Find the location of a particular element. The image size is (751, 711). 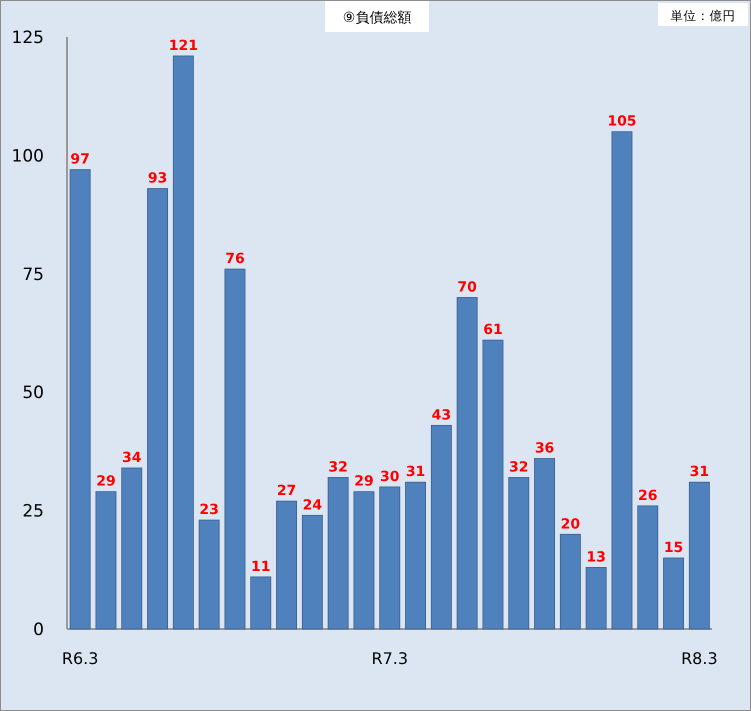

data-label: 61 is located at coordinates (493, 330).